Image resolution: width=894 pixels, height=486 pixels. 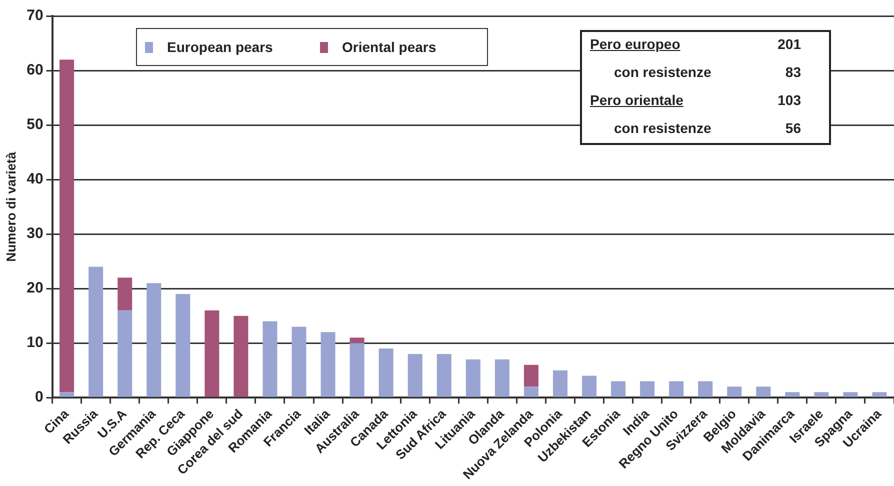 I want to click on annotation: Pero orientale, so click(x=637, y=101).